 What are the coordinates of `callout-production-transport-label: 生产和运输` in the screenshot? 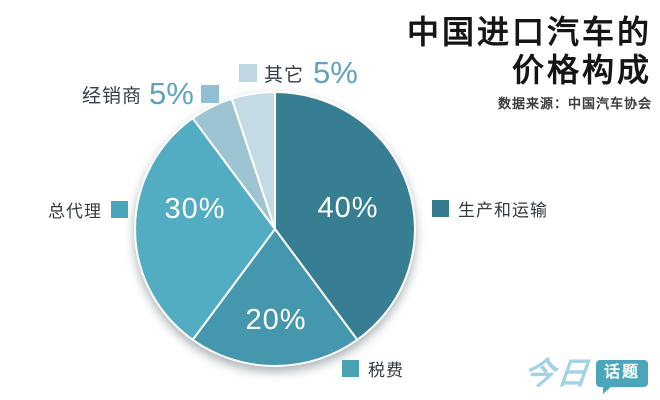 It's located at (503, 210).